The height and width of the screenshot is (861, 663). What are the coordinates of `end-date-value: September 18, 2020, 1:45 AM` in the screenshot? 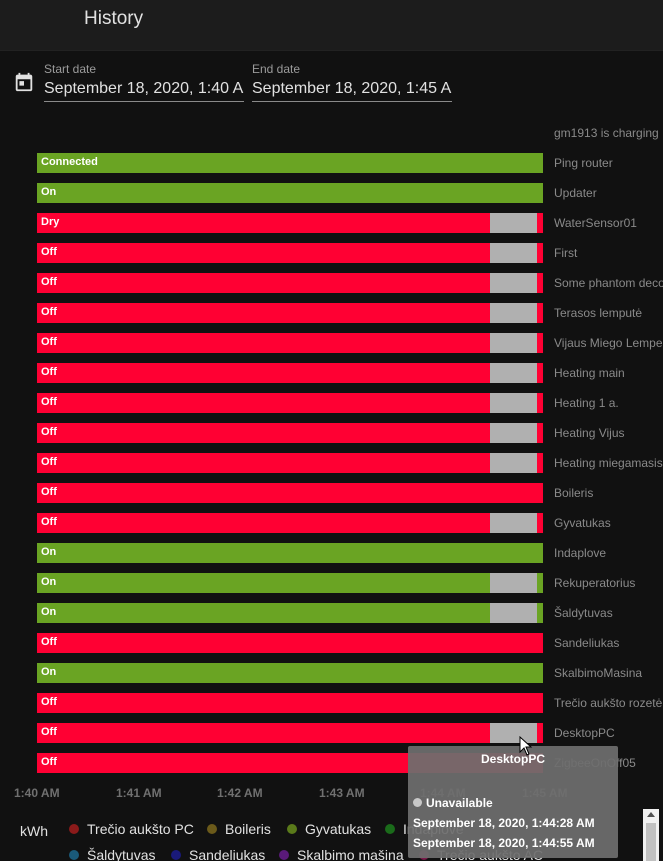 It's located at (352, 88).